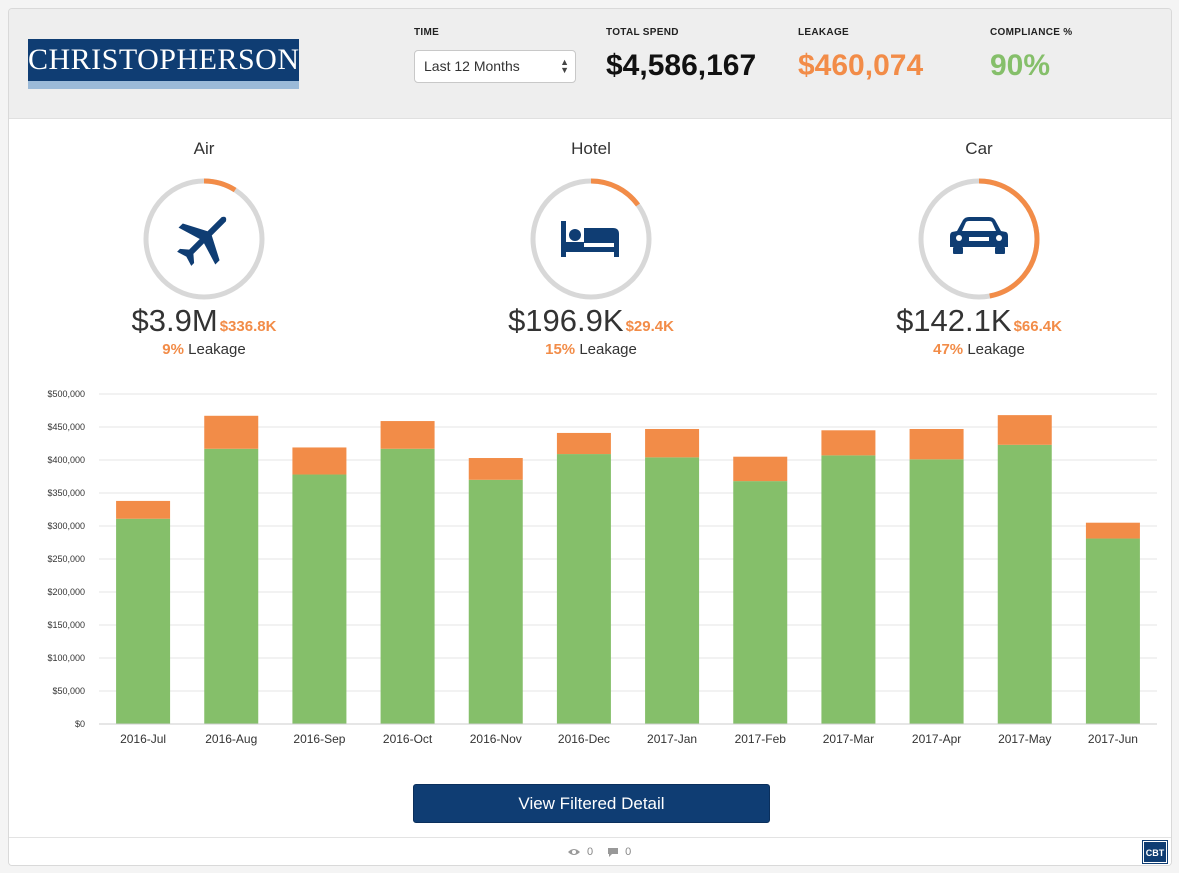 This screenshot has height=873, width=1179. I want to click on footer: 0 0 CBT, so click(590, 851).